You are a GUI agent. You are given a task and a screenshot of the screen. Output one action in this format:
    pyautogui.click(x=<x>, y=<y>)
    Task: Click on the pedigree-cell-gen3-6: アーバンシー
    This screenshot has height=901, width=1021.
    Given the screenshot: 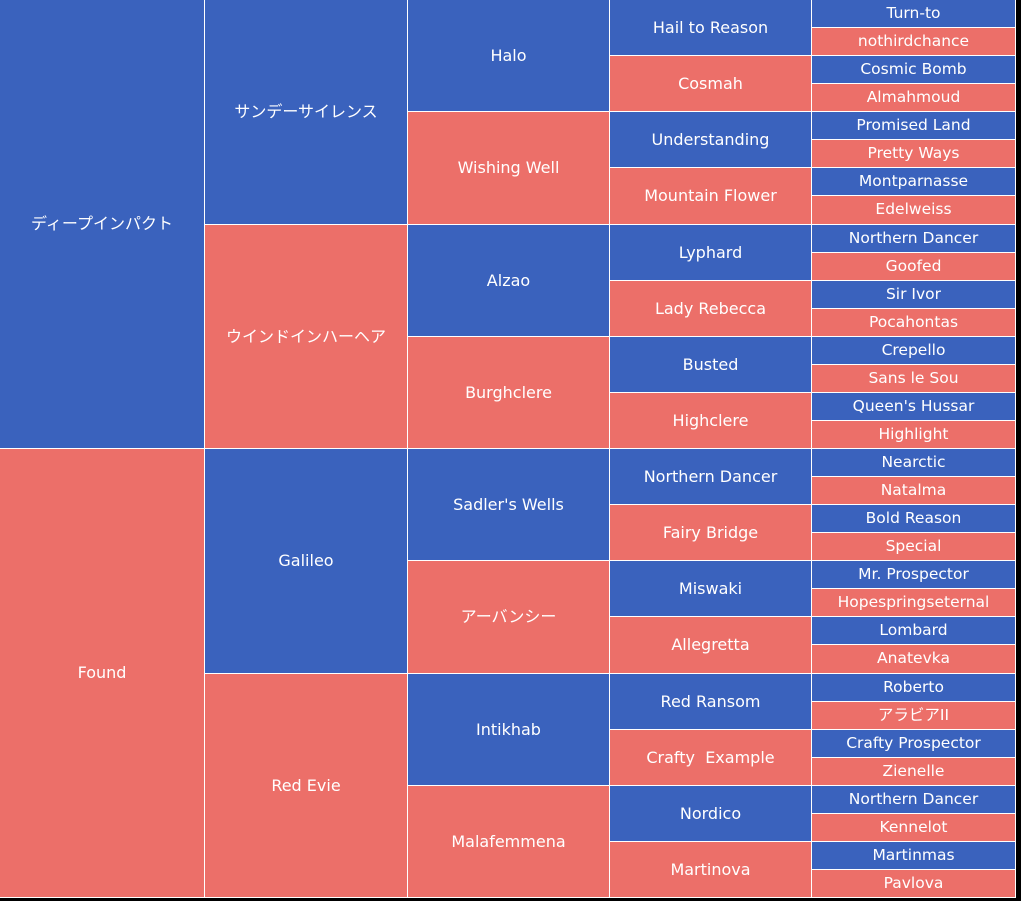 What is the action you would take?
    pyautogui.click(x=509, y=617)
    